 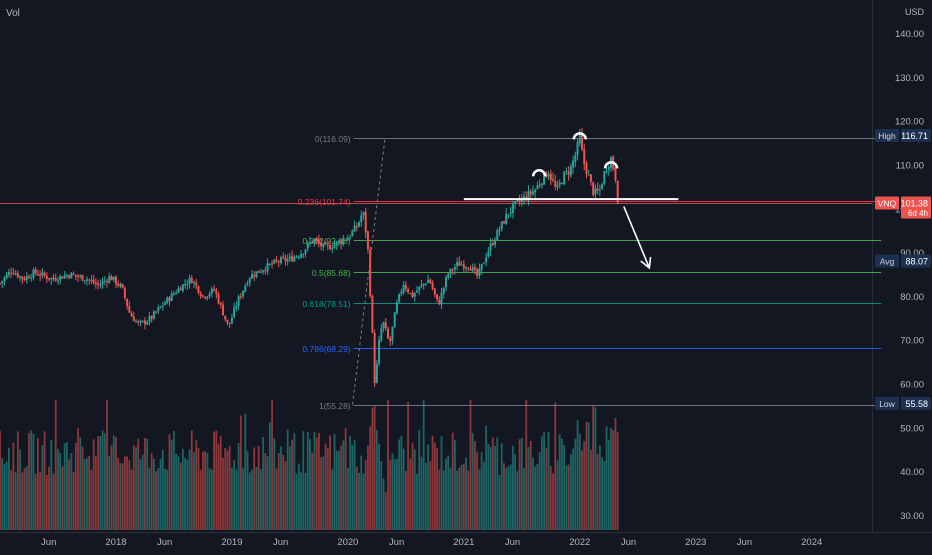 I want to click on fib-level-label: 0(116.09), so click(x=333, y=139).